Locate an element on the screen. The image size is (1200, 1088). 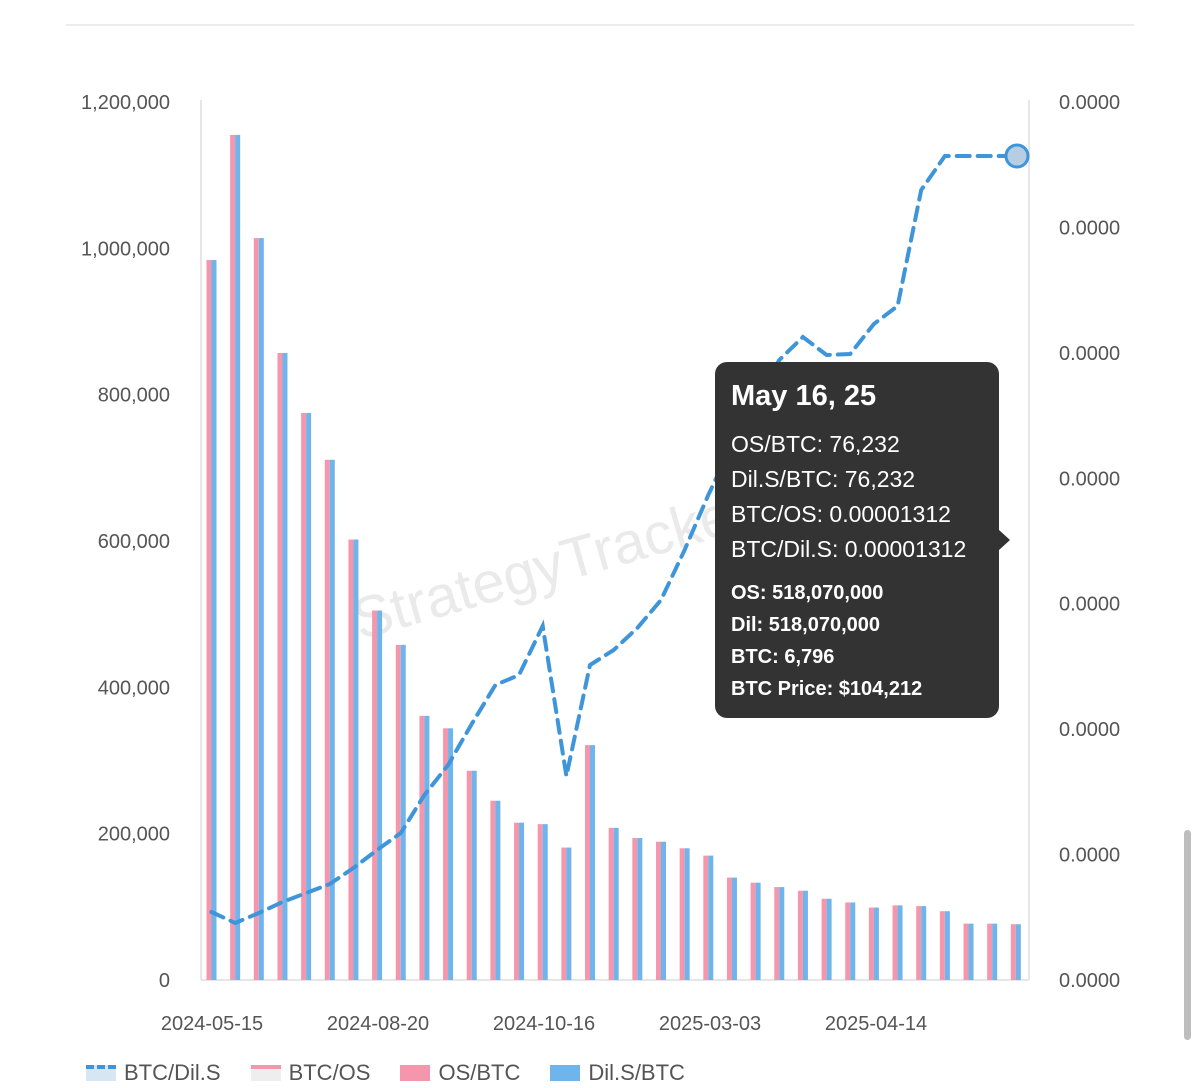
x-tick-label: 2025-03-03 is located at coordinates (710, 1024).